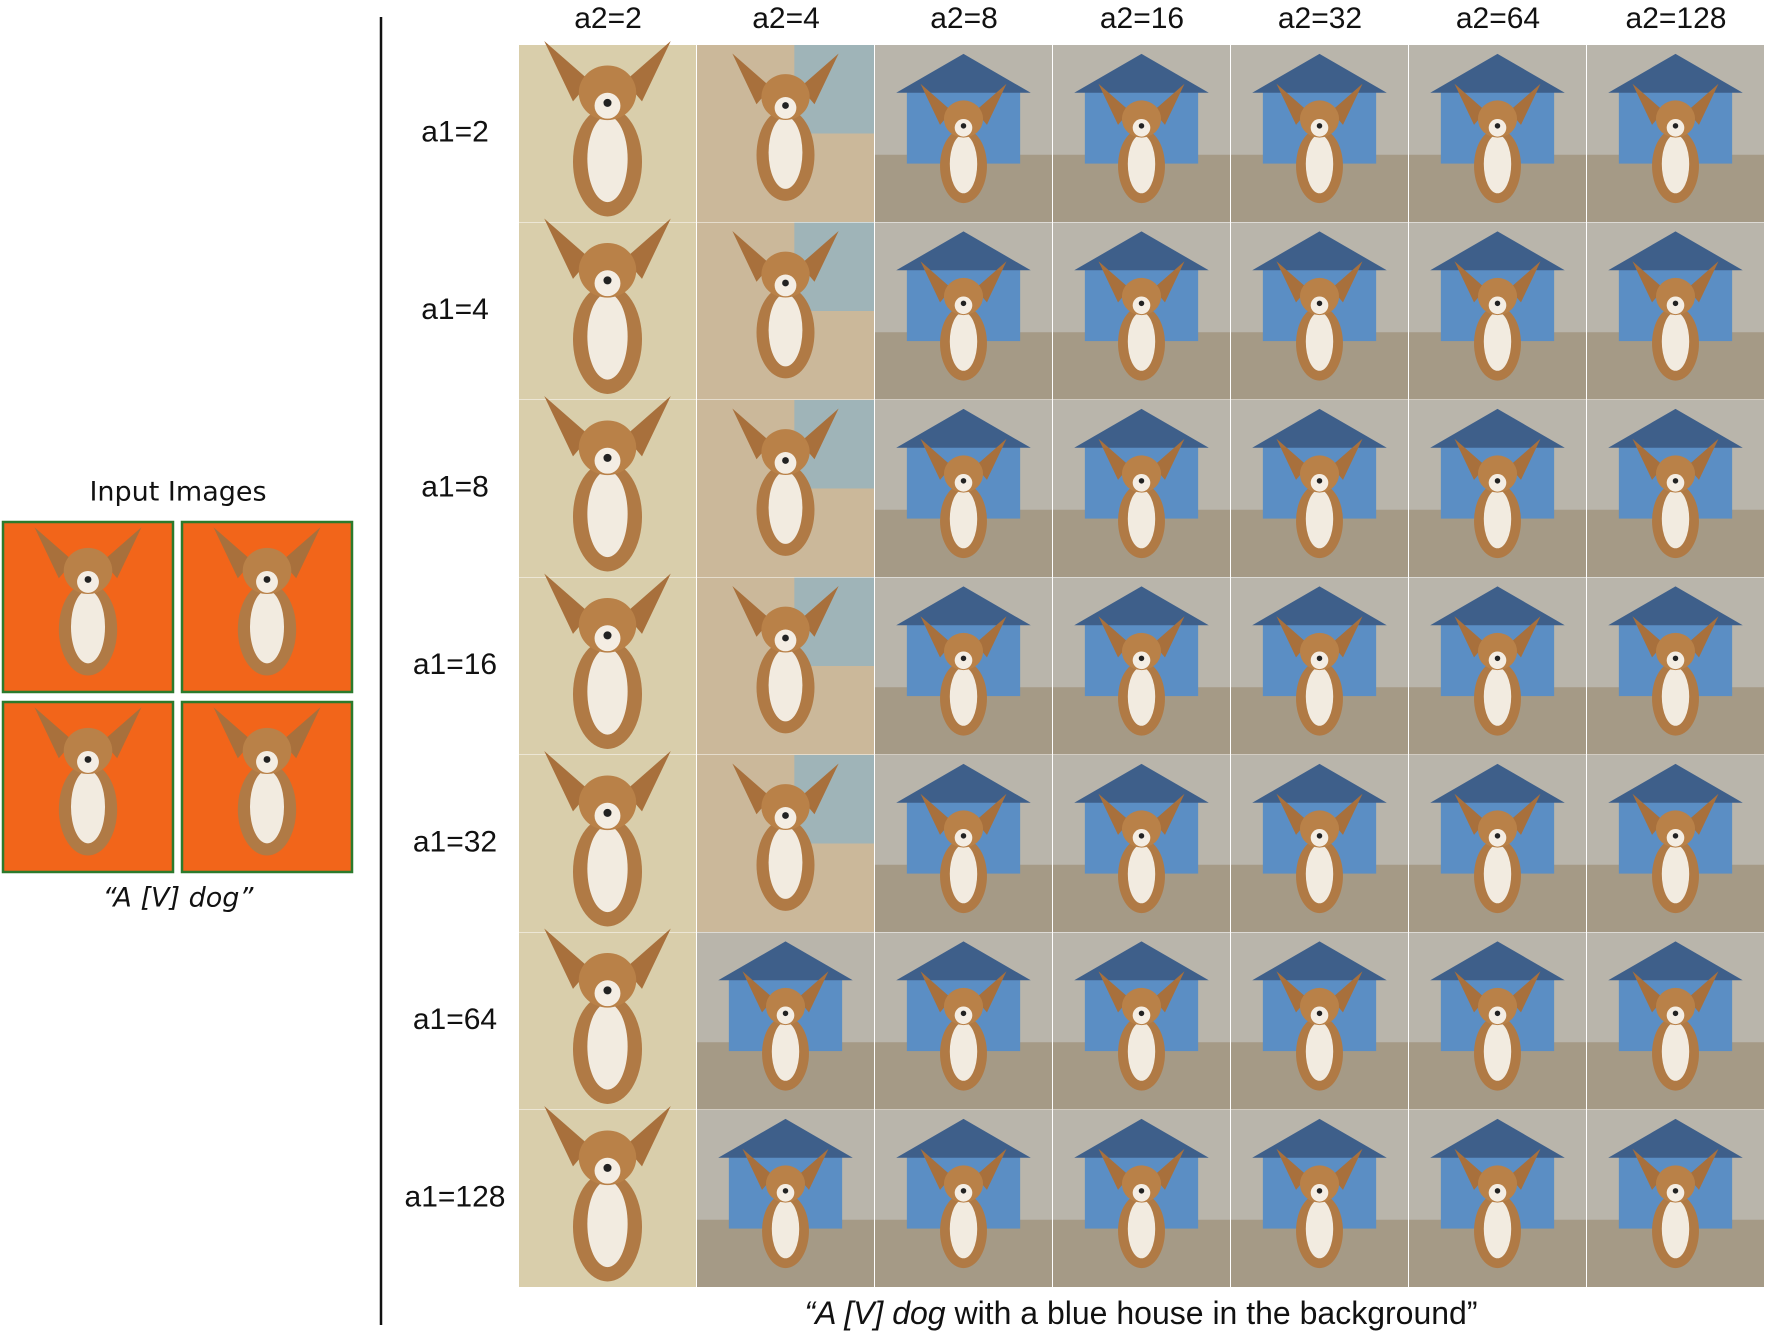 The height and width of the screenshot is (1339, 1767). Describe the element at coordinates (455, 664) in the screenshot. I see `row-label: a1=16` at that location.